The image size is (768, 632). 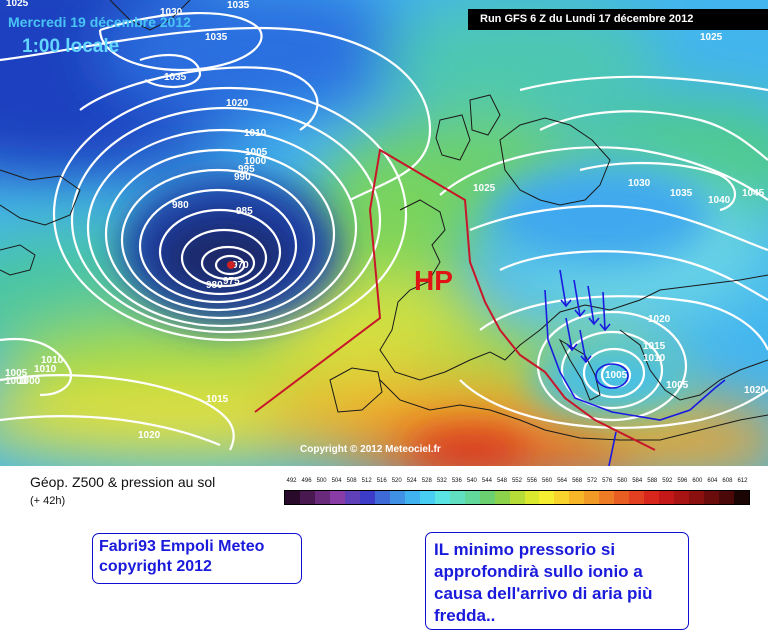 I want to click on note-line: IL minimo pressorio si, so click(x=525, y=549).